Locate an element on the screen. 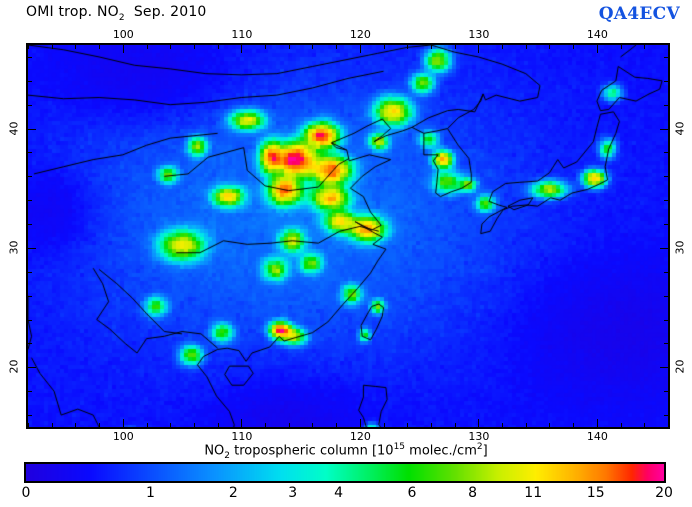  colorbar-tick-3: 3 is located at coordinates (293, 493).